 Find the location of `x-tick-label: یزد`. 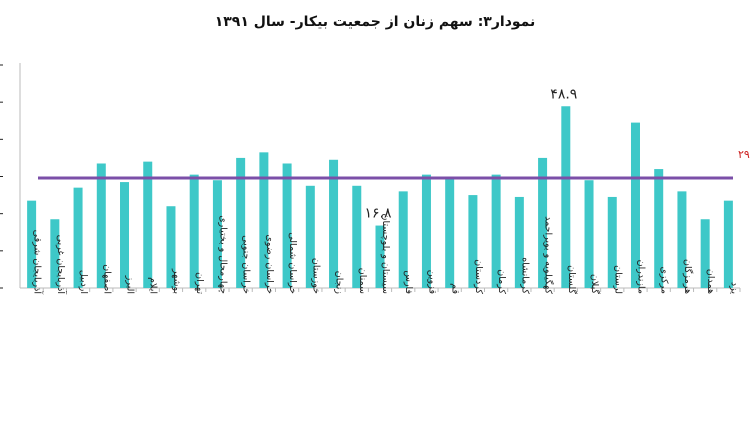

x-tick-label: یزد is located at coordinates (733, 288).